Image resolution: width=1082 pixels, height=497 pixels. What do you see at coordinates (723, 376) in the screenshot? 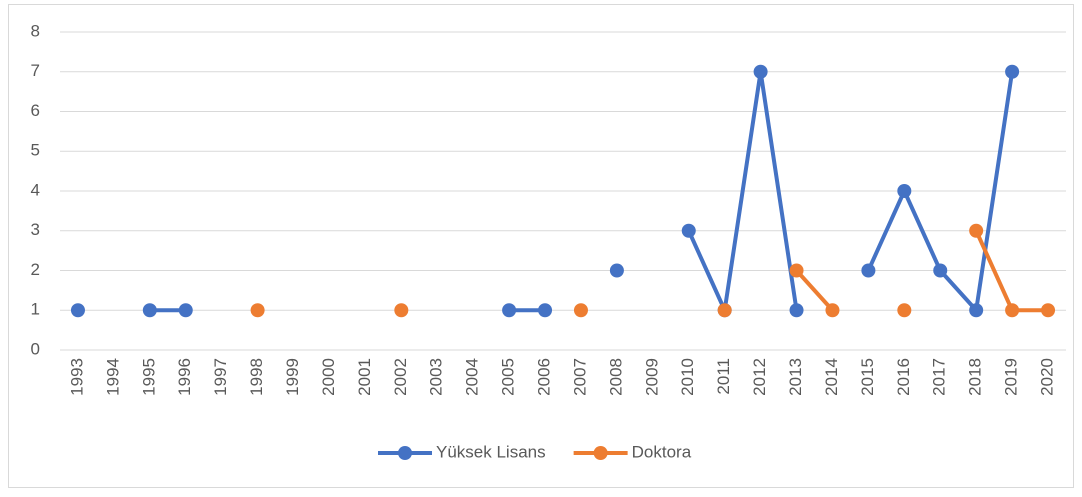
I see `x-tick-label: 2011` at bounding box center [723, 376].